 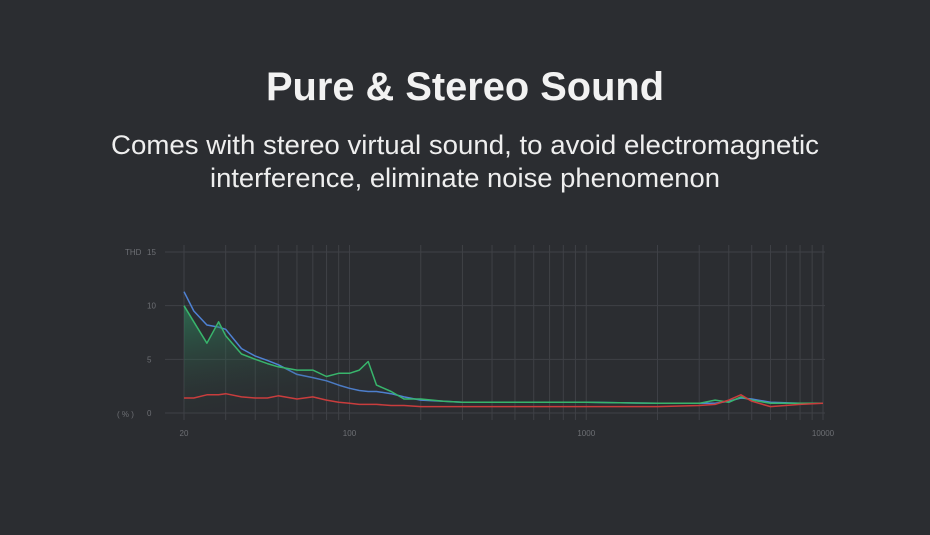 I want to click on subtitle-line: interference, eliminate noise phenomenon, so click(x=465, y=178).